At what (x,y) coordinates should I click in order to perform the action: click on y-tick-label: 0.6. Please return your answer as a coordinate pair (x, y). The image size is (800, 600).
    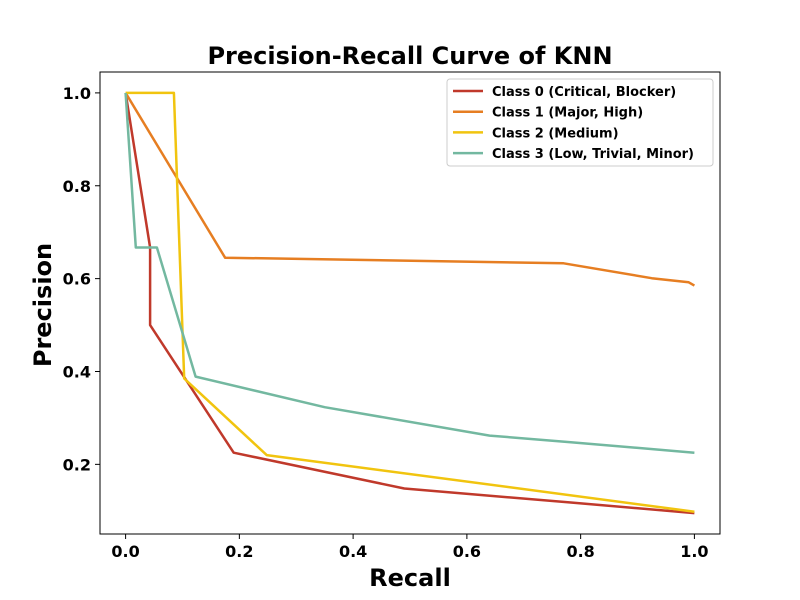
    Looking at the image, I should click on (77, 279).